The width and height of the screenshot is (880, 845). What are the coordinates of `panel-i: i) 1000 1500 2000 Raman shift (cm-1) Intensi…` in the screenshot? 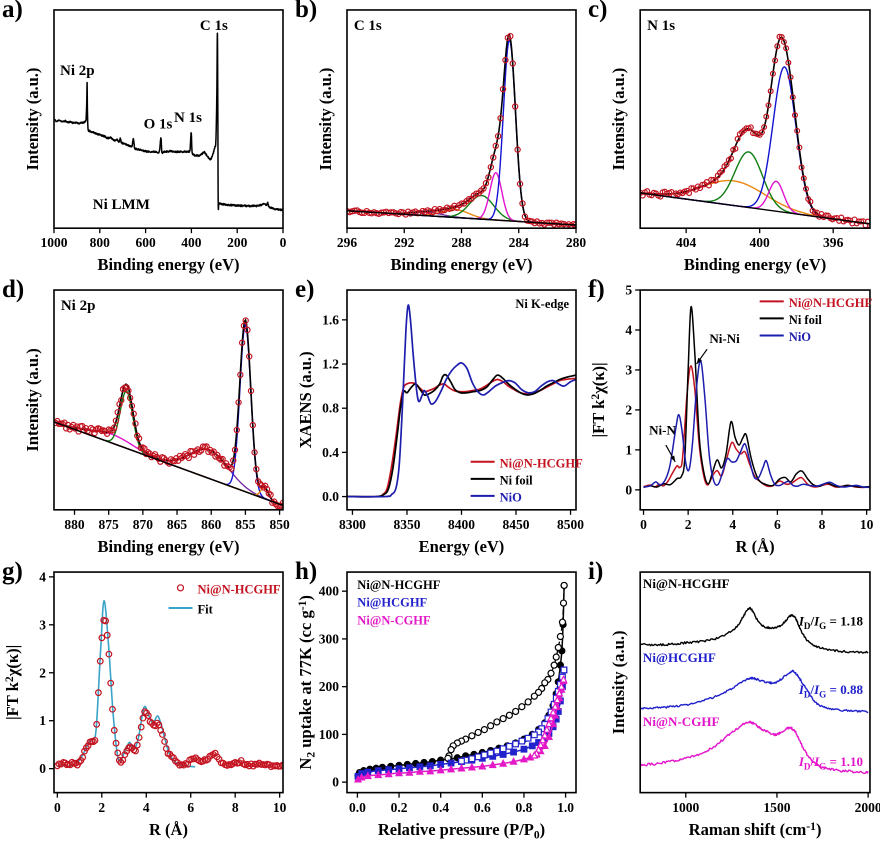 It's located at (733, 701).